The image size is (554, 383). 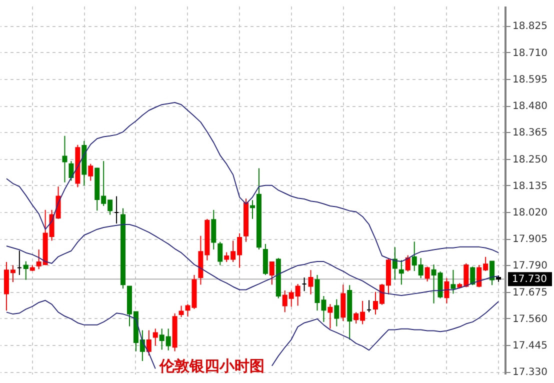 What do you see at coordinates (530, 80) in the screenshot?
I see `y-tick-label: 18.595` at bounding box center [530, 80].